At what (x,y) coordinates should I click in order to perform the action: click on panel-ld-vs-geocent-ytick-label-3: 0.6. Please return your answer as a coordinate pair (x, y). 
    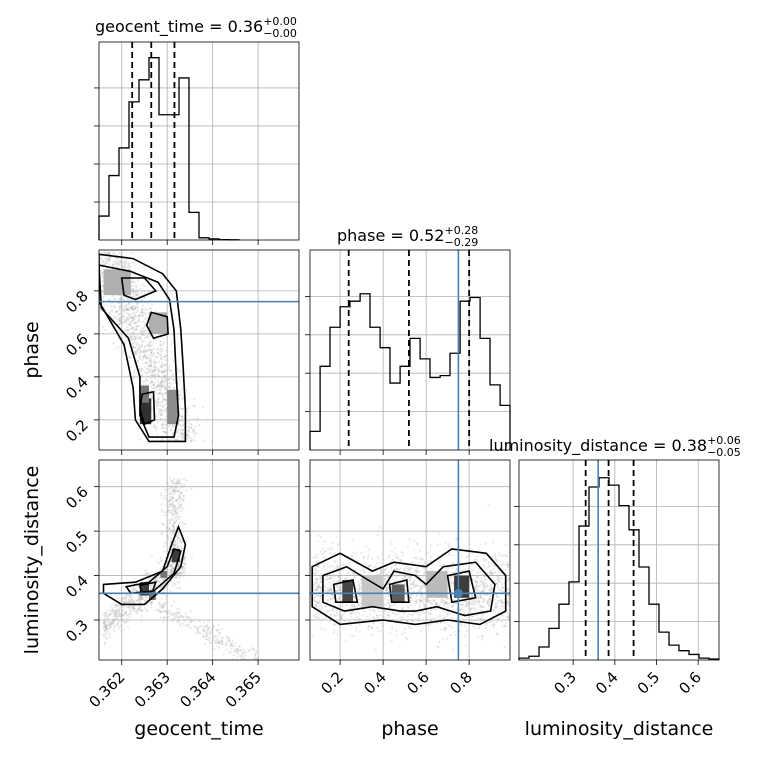
    Looking at the image, I should click on (77, 498).